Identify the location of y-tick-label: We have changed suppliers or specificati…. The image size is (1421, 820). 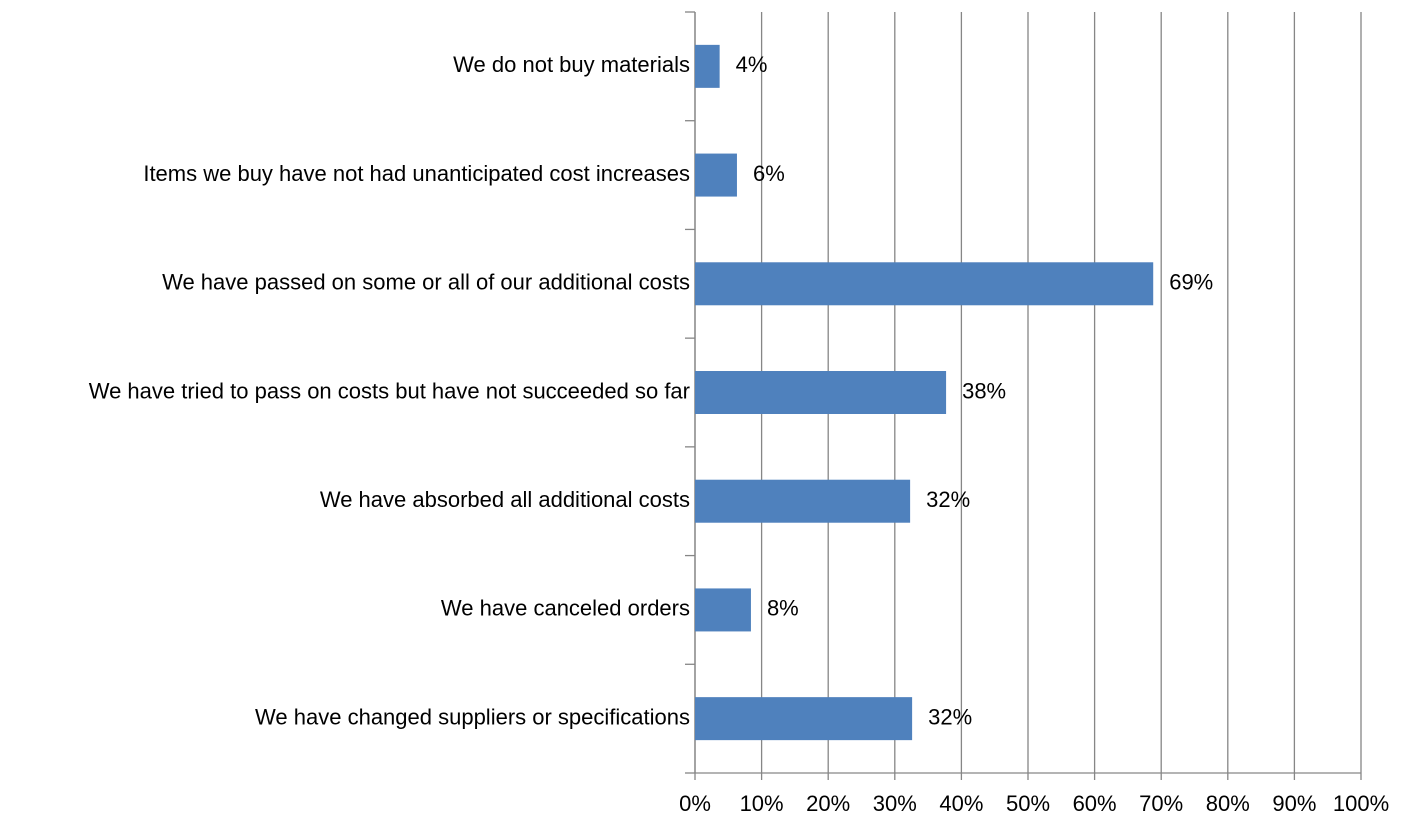
(472, 716).